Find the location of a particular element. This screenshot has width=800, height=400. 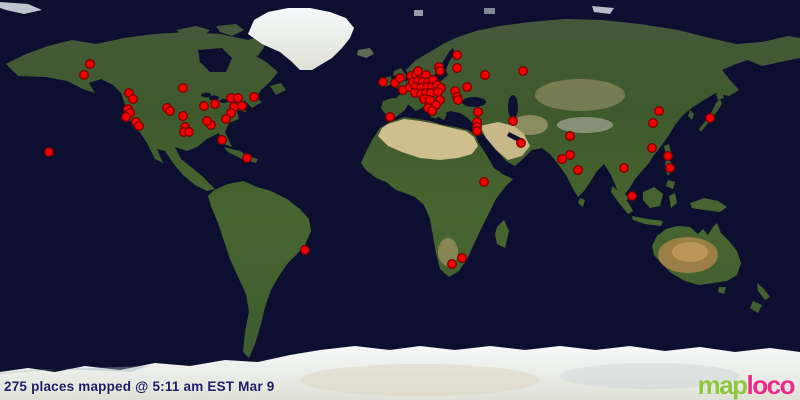

maploco-logo: maploco is located at coordinates (746, 385).